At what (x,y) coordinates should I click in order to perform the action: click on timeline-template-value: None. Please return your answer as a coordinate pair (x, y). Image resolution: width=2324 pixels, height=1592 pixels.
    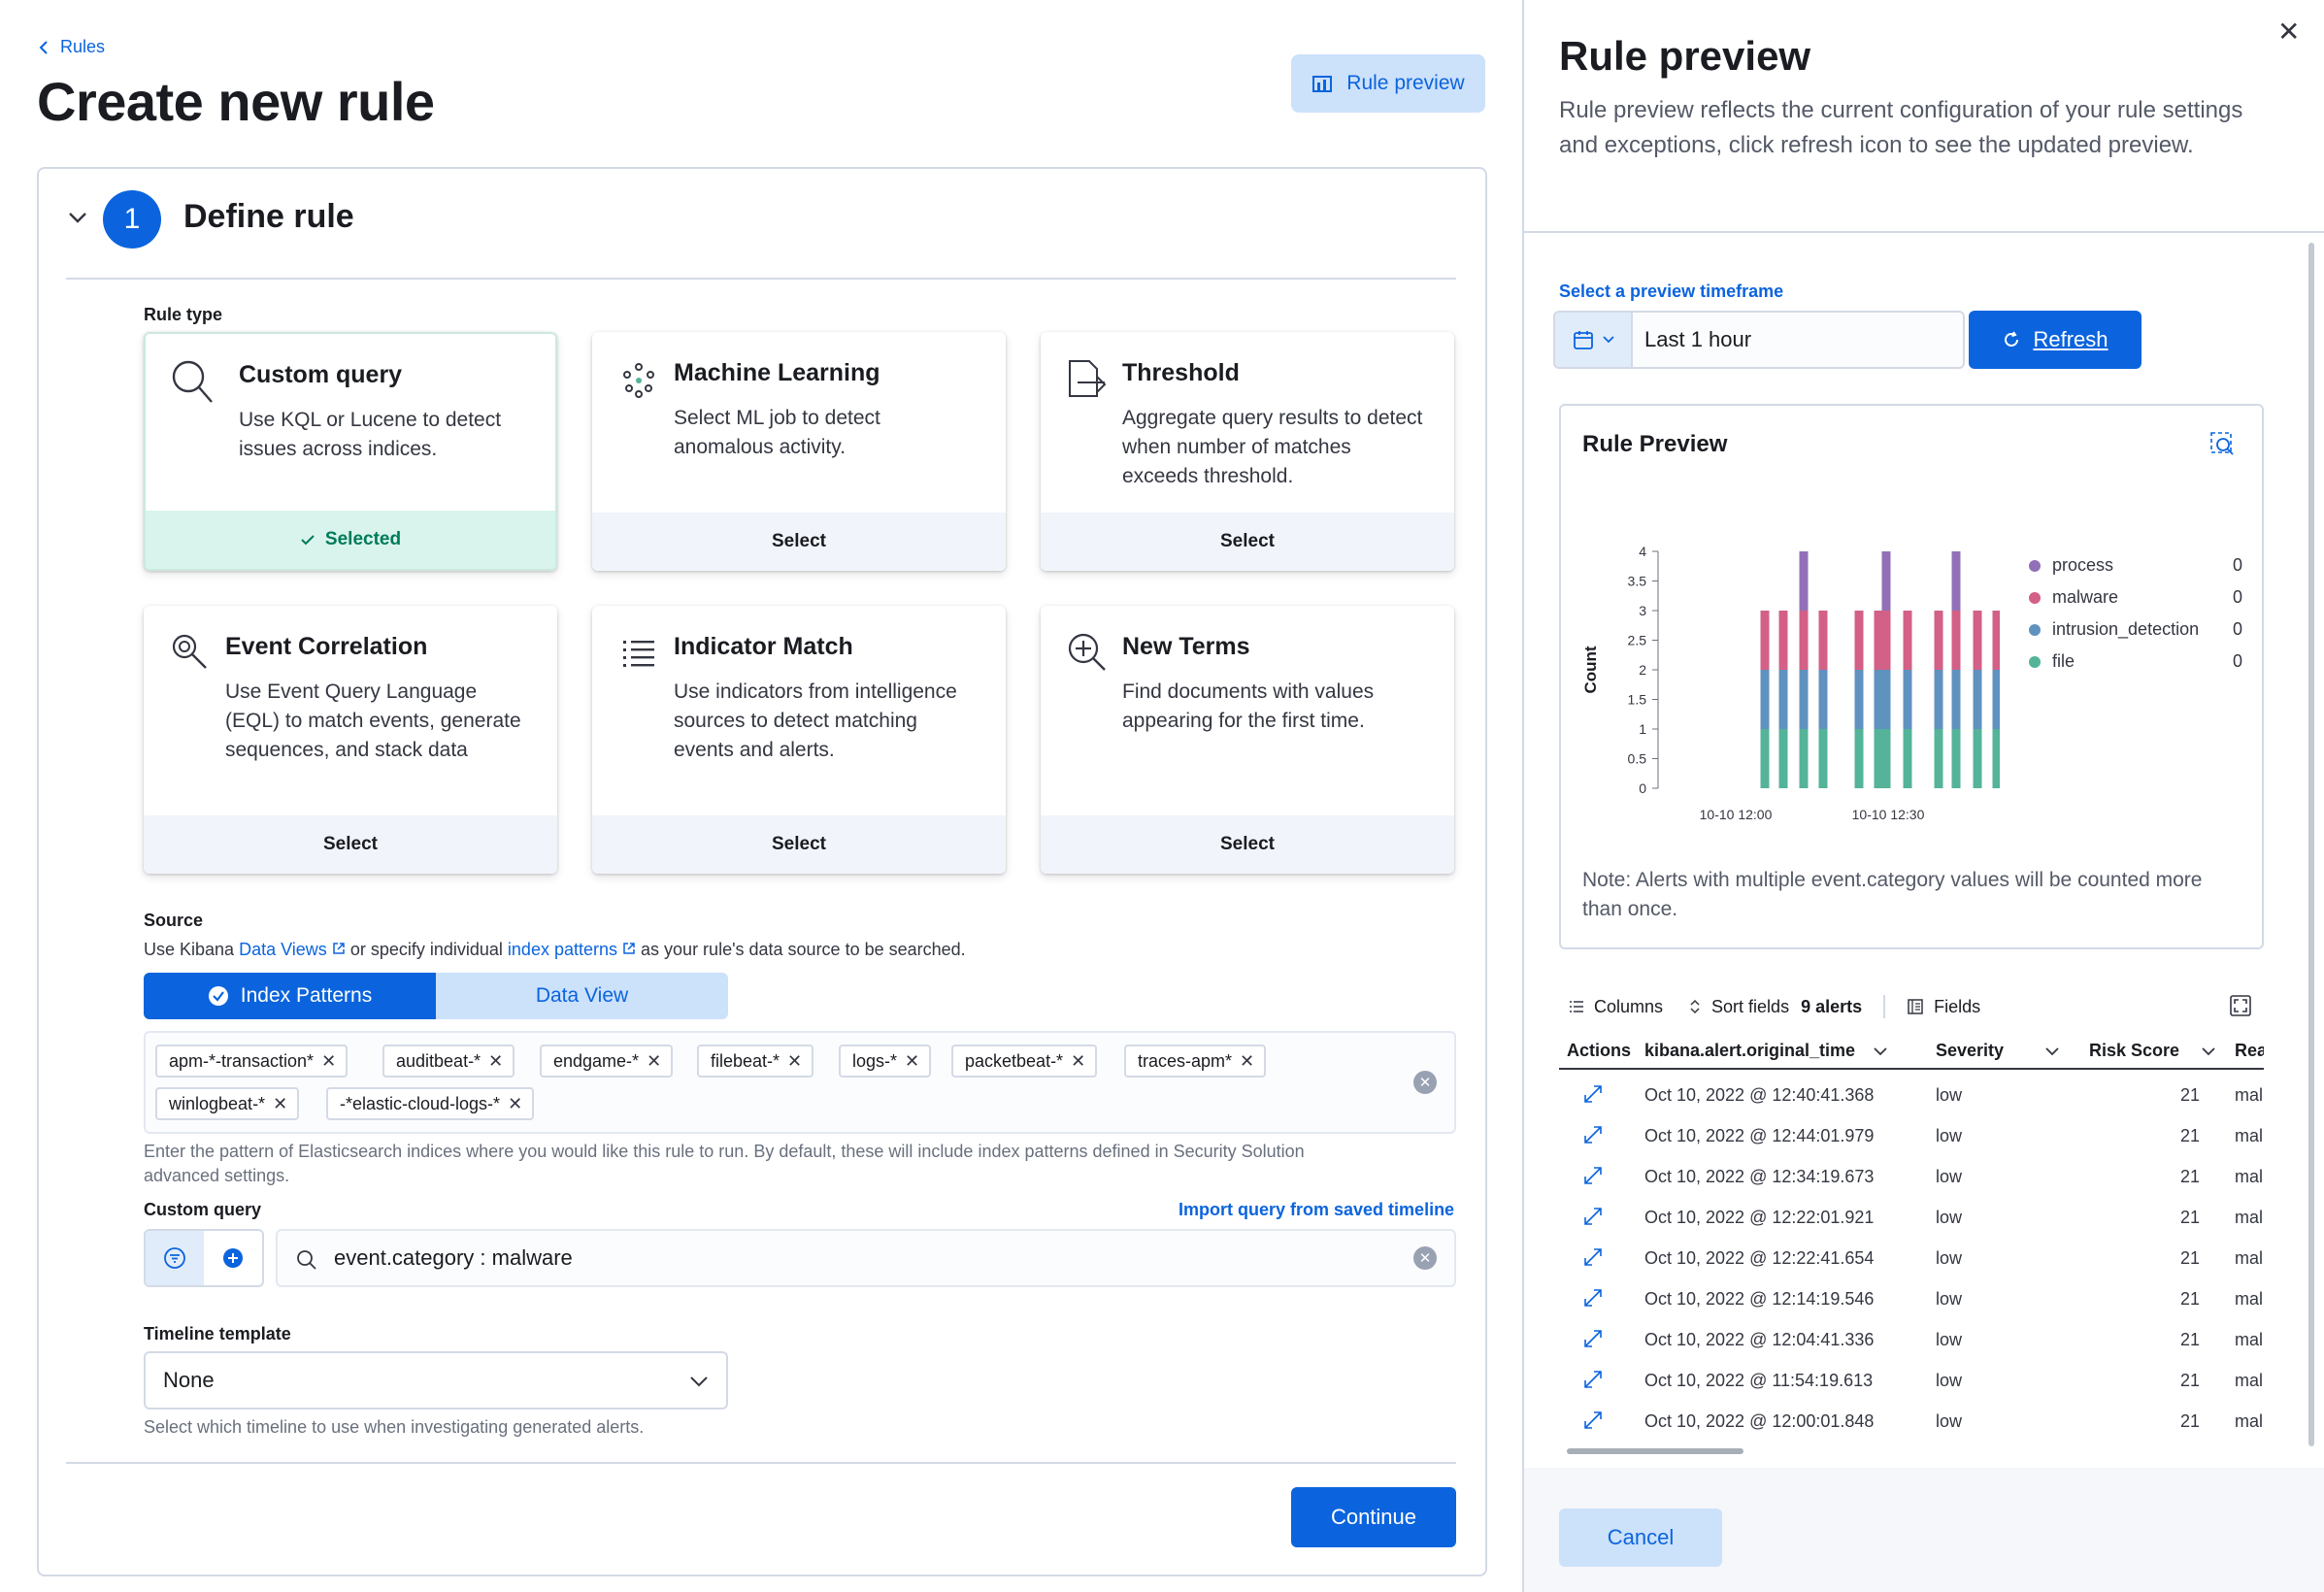
    Looking at the image, I should click on (189, 1380).